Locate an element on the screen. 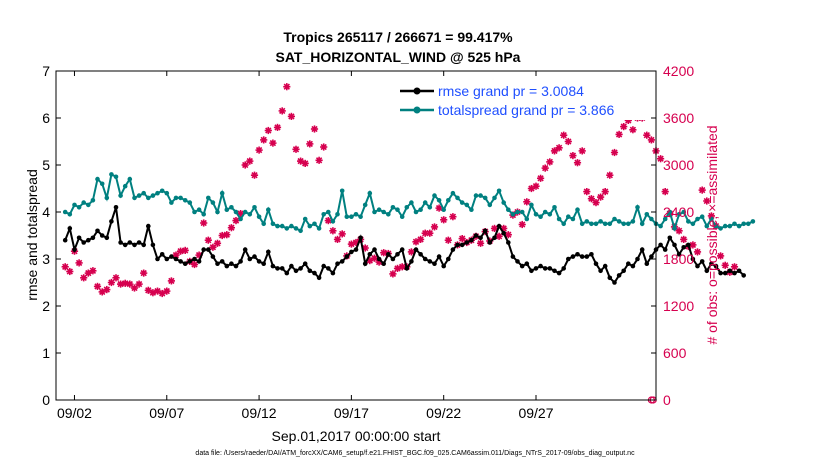  y-left-tick-label: 6 is located at coordinates (46, 118).